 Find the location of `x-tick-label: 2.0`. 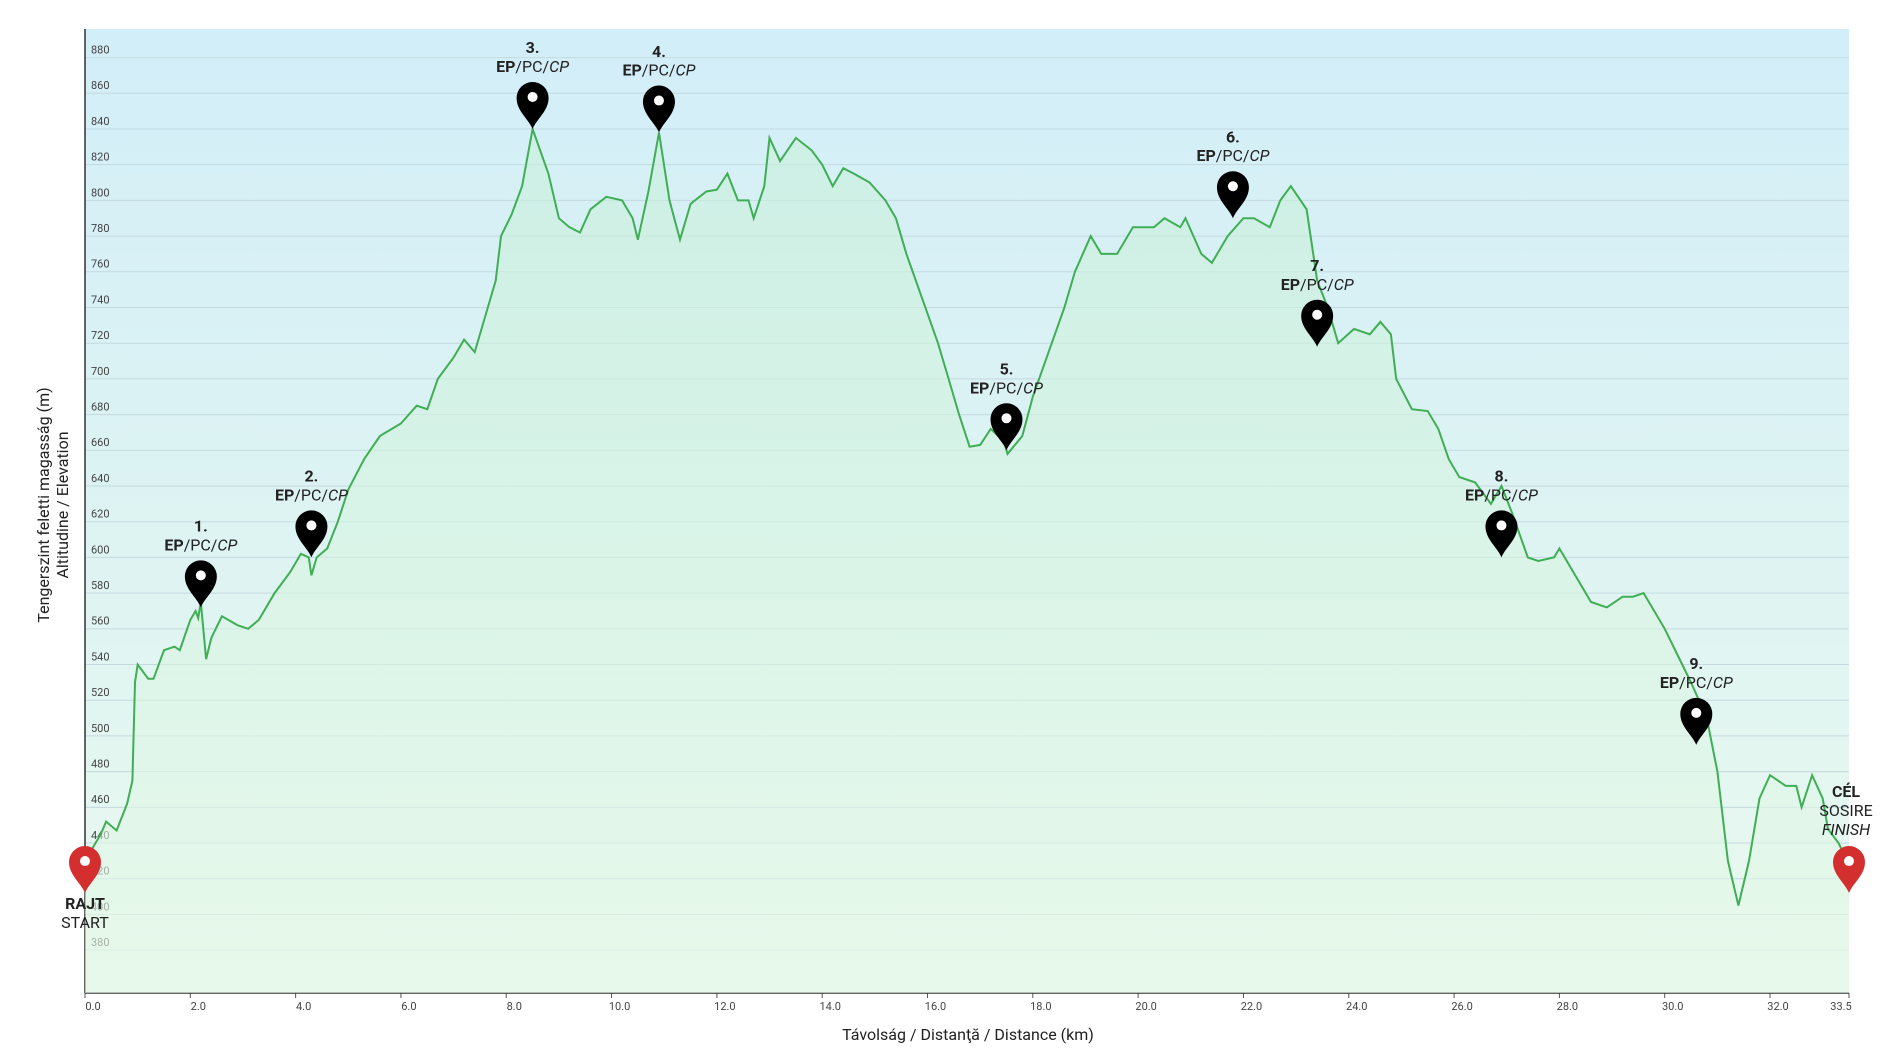

x-tick-label: 2.0 is located at coordinates (198, 1006).